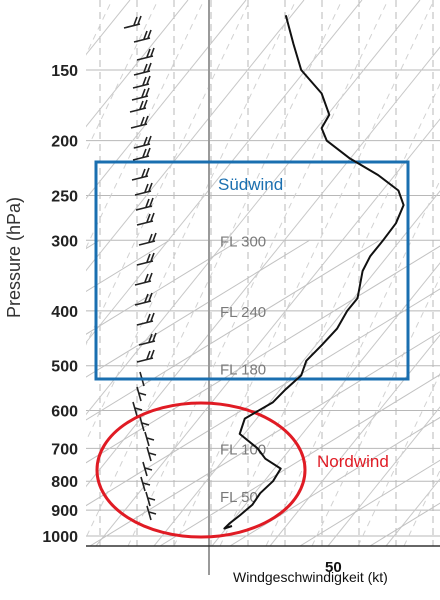 Image resolution: width=440 pixels, height=600 pixels. What do you see at coordinates (64, 412) in the screenshot?
I see `y-tick-label: 600` at bounding box center [64, 412].